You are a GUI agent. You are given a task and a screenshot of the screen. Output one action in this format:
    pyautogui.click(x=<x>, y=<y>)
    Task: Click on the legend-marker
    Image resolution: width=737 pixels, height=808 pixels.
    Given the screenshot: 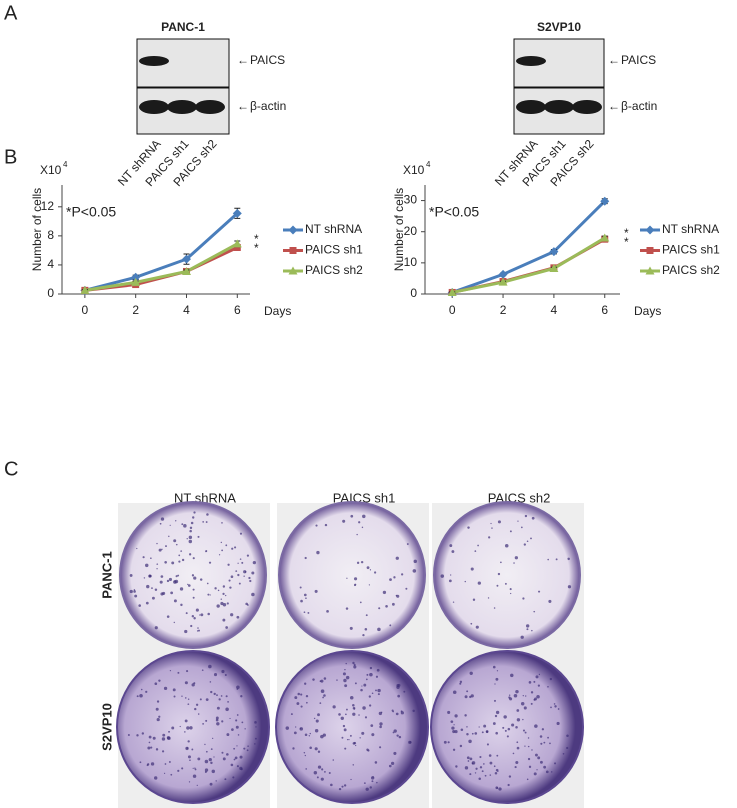 What is the action you would take?
    pyautogui.click(x=650, y=270)
    